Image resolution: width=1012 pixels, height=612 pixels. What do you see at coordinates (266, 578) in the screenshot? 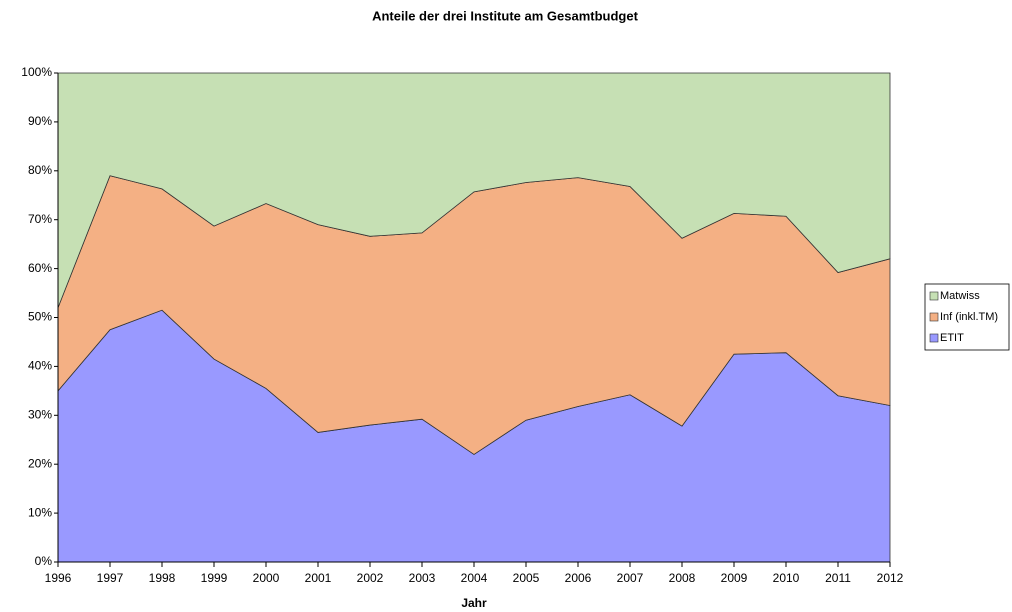
I see `x-tick-label: 2000` at bounding box center [266, 578].